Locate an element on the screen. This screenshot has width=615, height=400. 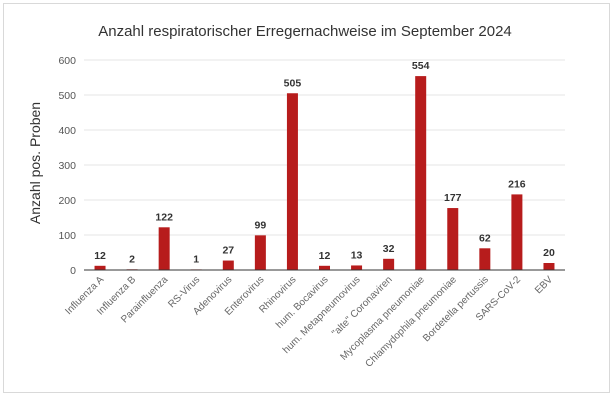
y-tick-label: 200 is located at coordinates (67, 201).